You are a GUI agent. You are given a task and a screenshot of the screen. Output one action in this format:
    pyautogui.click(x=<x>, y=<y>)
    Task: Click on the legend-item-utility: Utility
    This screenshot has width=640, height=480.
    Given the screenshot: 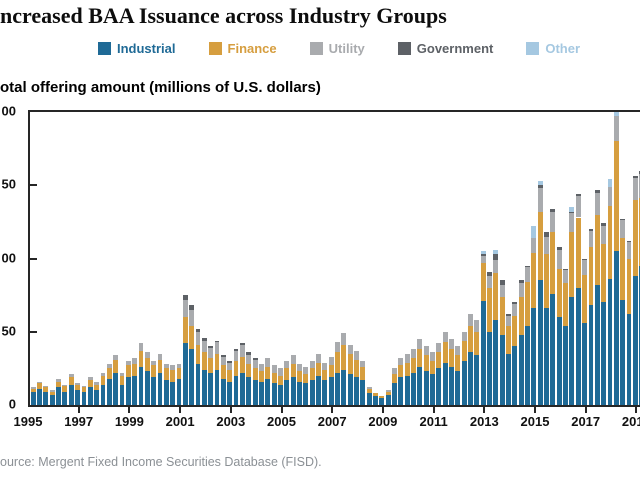 What is the action you would take?
    pyautogui.click(x=337, y=48)
    